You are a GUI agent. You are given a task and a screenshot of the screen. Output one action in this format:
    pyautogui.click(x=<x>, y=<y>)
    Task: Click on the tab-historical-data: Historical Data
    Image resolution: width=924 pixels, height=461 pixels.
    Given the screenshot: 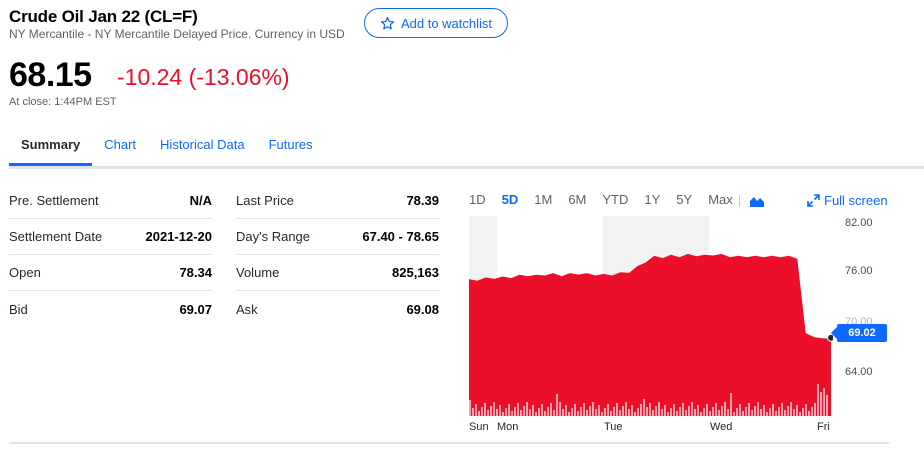 What is the action you would take?
    pyautogui.click(x=202, y=144)
    